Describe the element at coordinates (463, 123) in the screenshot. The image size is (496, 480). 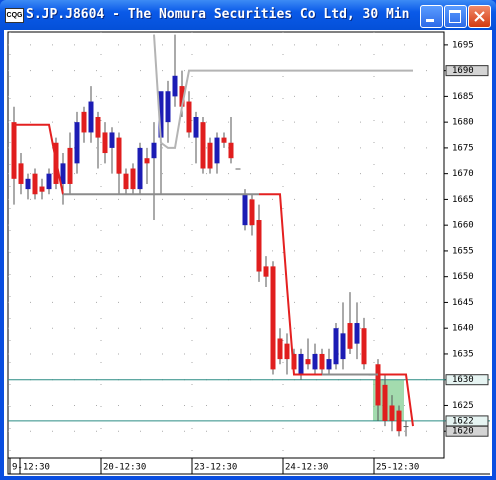
I see `y-tick-label: 1680` at that location.